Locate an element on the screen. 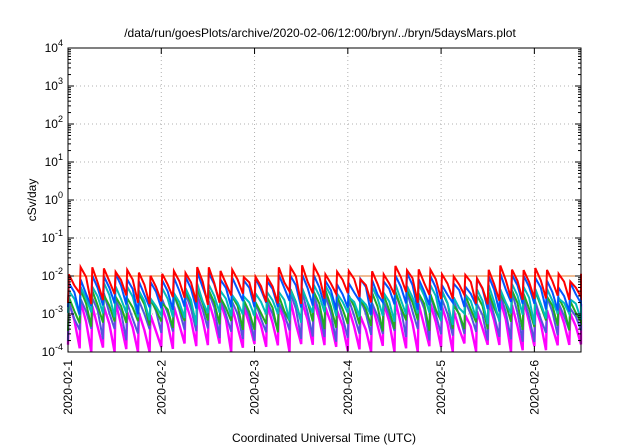 The width and height of the screenshot is (640, 448). series-line is located at coordinates (324, 283).